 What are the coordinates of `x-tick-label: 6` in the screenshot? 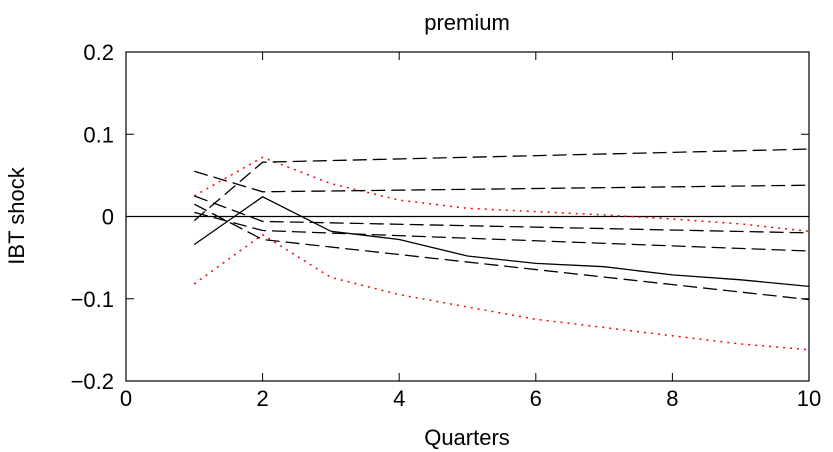 It's located at (536, 398).